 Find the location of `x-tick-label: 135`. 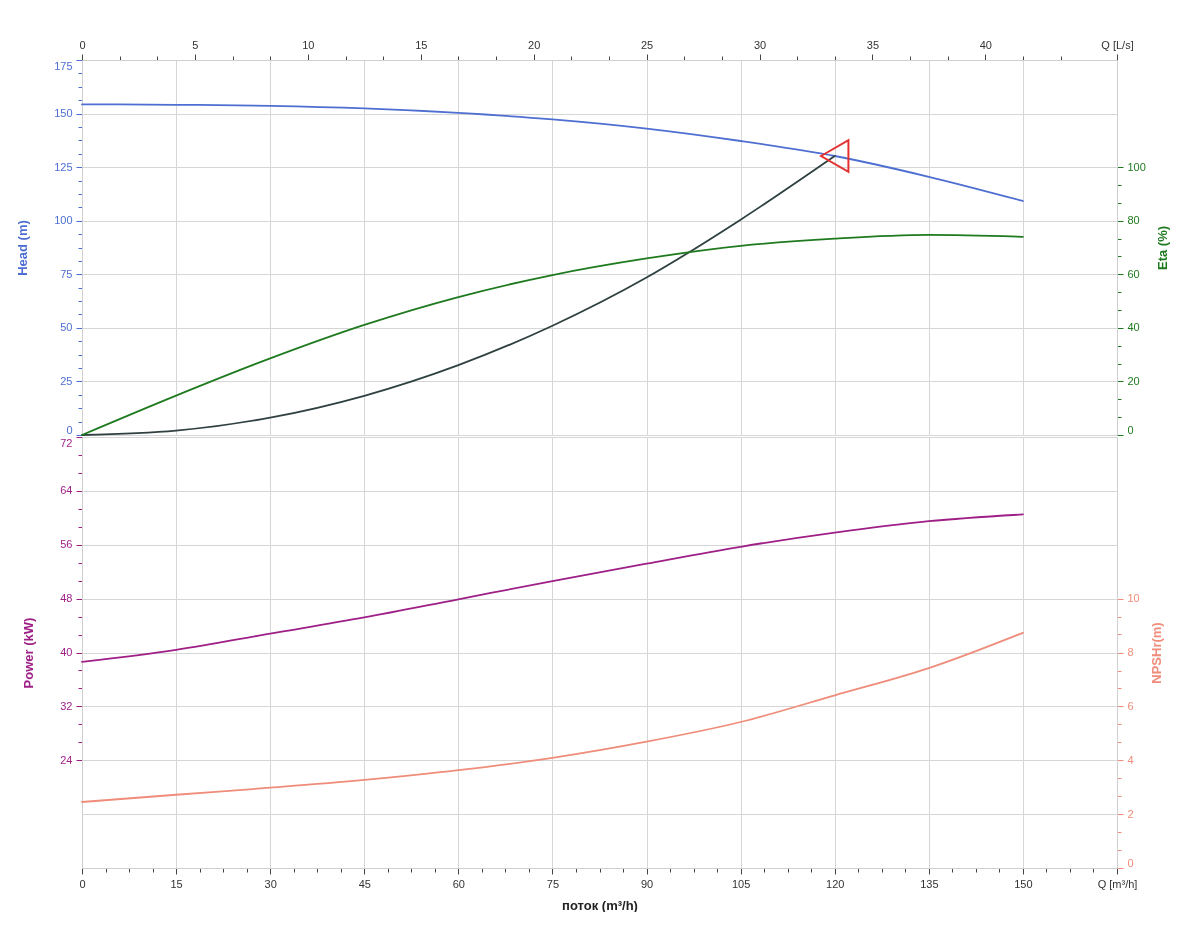

x-tick-label: 135 is located at coordinates (929, 883).